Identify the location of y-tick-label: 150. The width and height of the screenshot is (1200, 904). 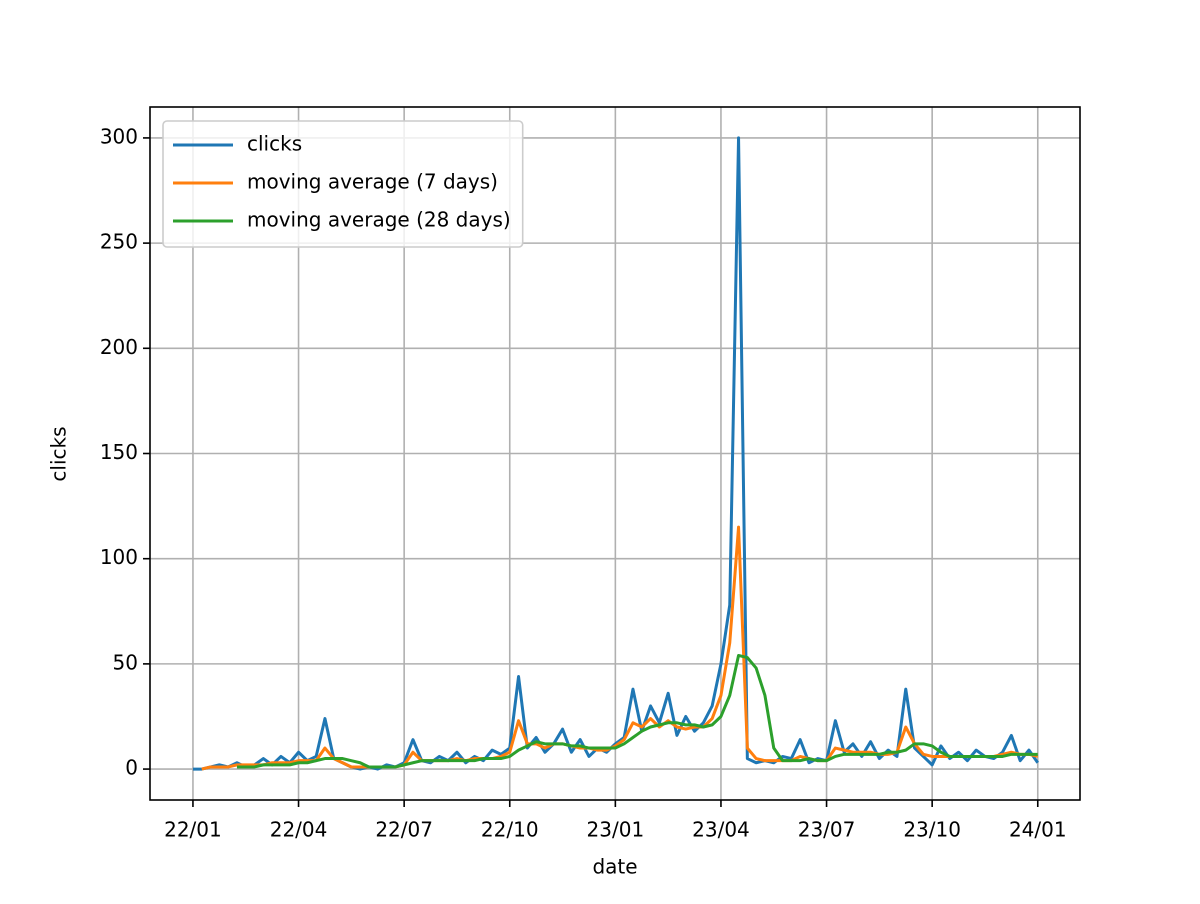
(119, 452).